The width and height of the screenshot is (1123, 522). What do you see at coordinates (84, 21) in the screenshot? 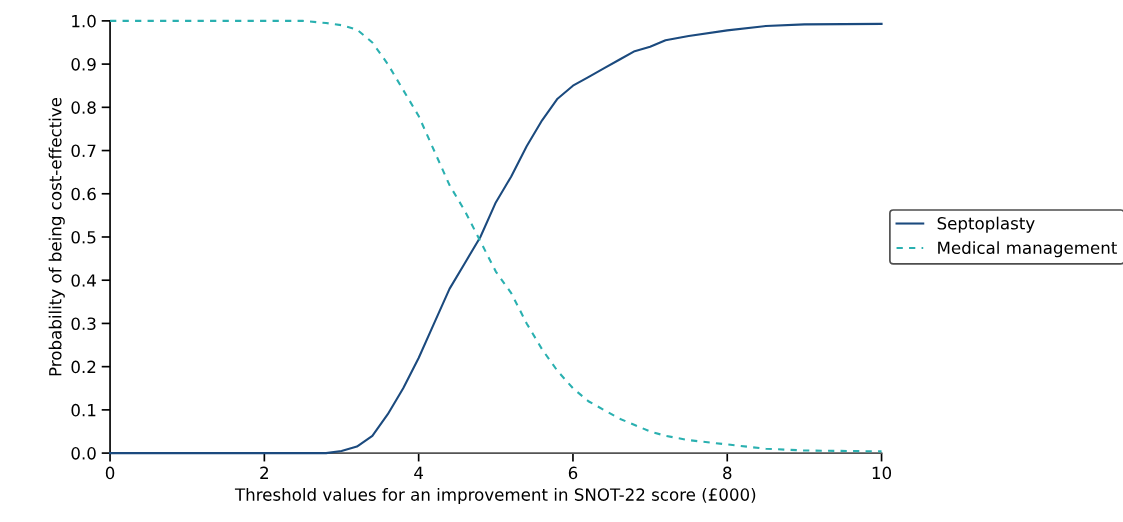
I see `y-tick-label: 1.0` at bounding box center [84, 21].